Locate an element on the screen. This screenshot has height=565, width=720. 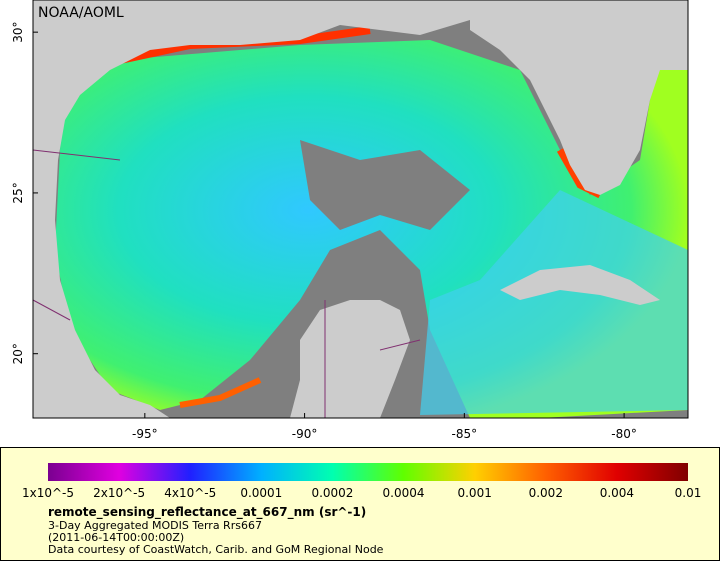
colorbar-tick-label: 0.01 is located at coordinates (688, 493).